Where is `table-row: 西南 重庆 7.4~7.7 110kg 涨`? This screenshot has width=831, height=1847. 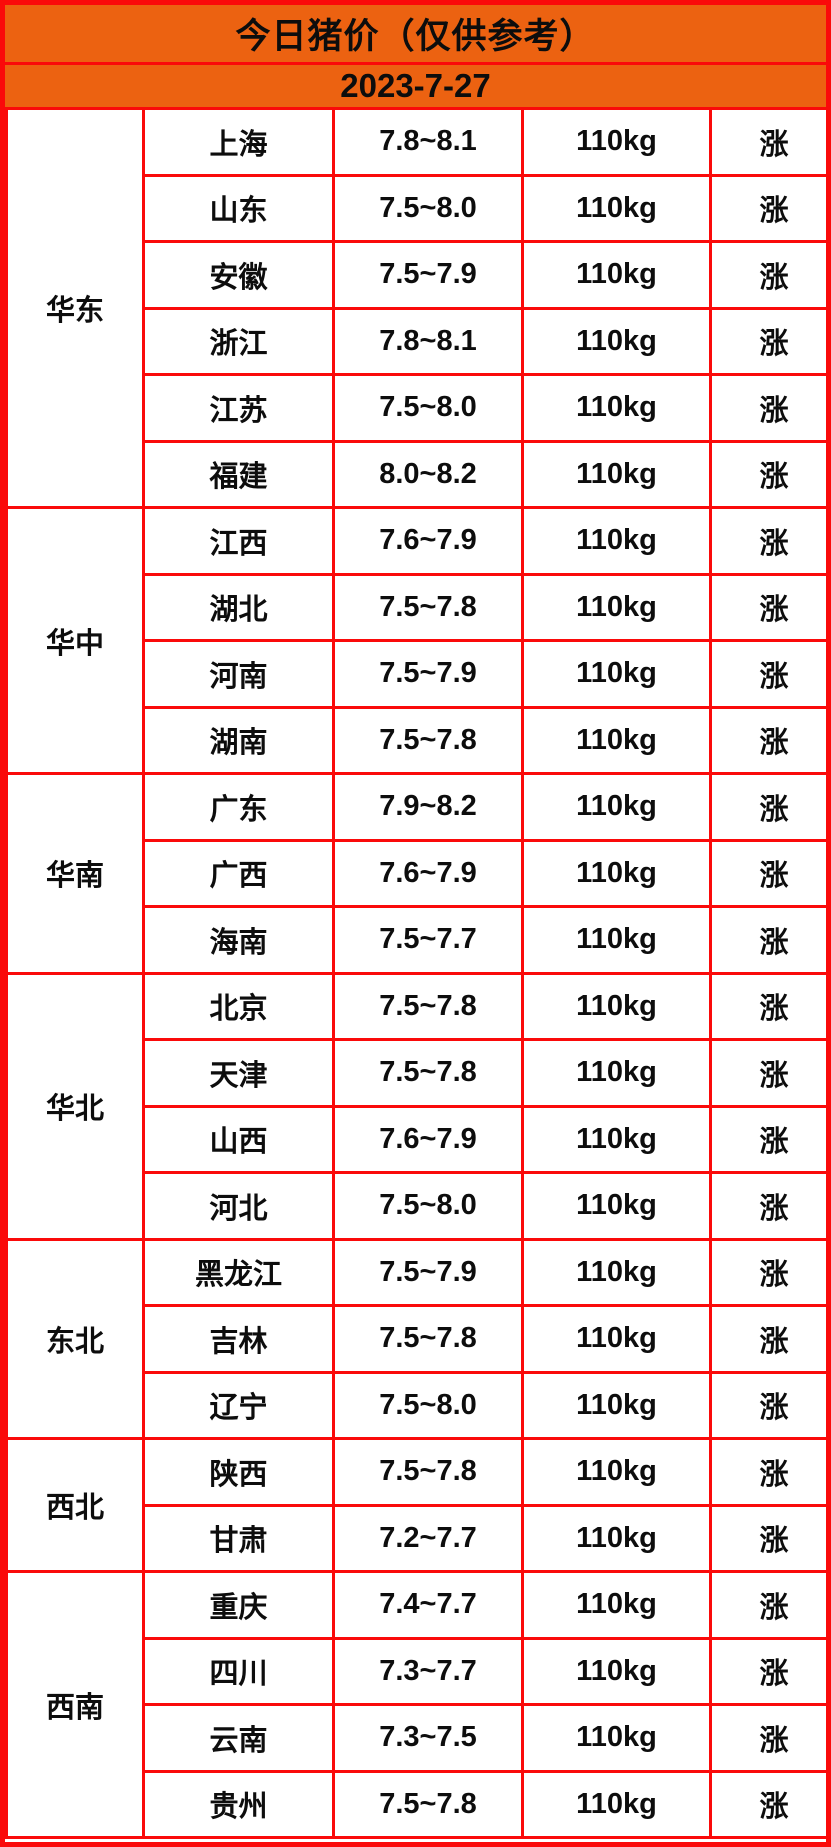
table-row: 西南 重庆 7.4~7.7 110kg 涨 is located at coordinates (415, 1704).